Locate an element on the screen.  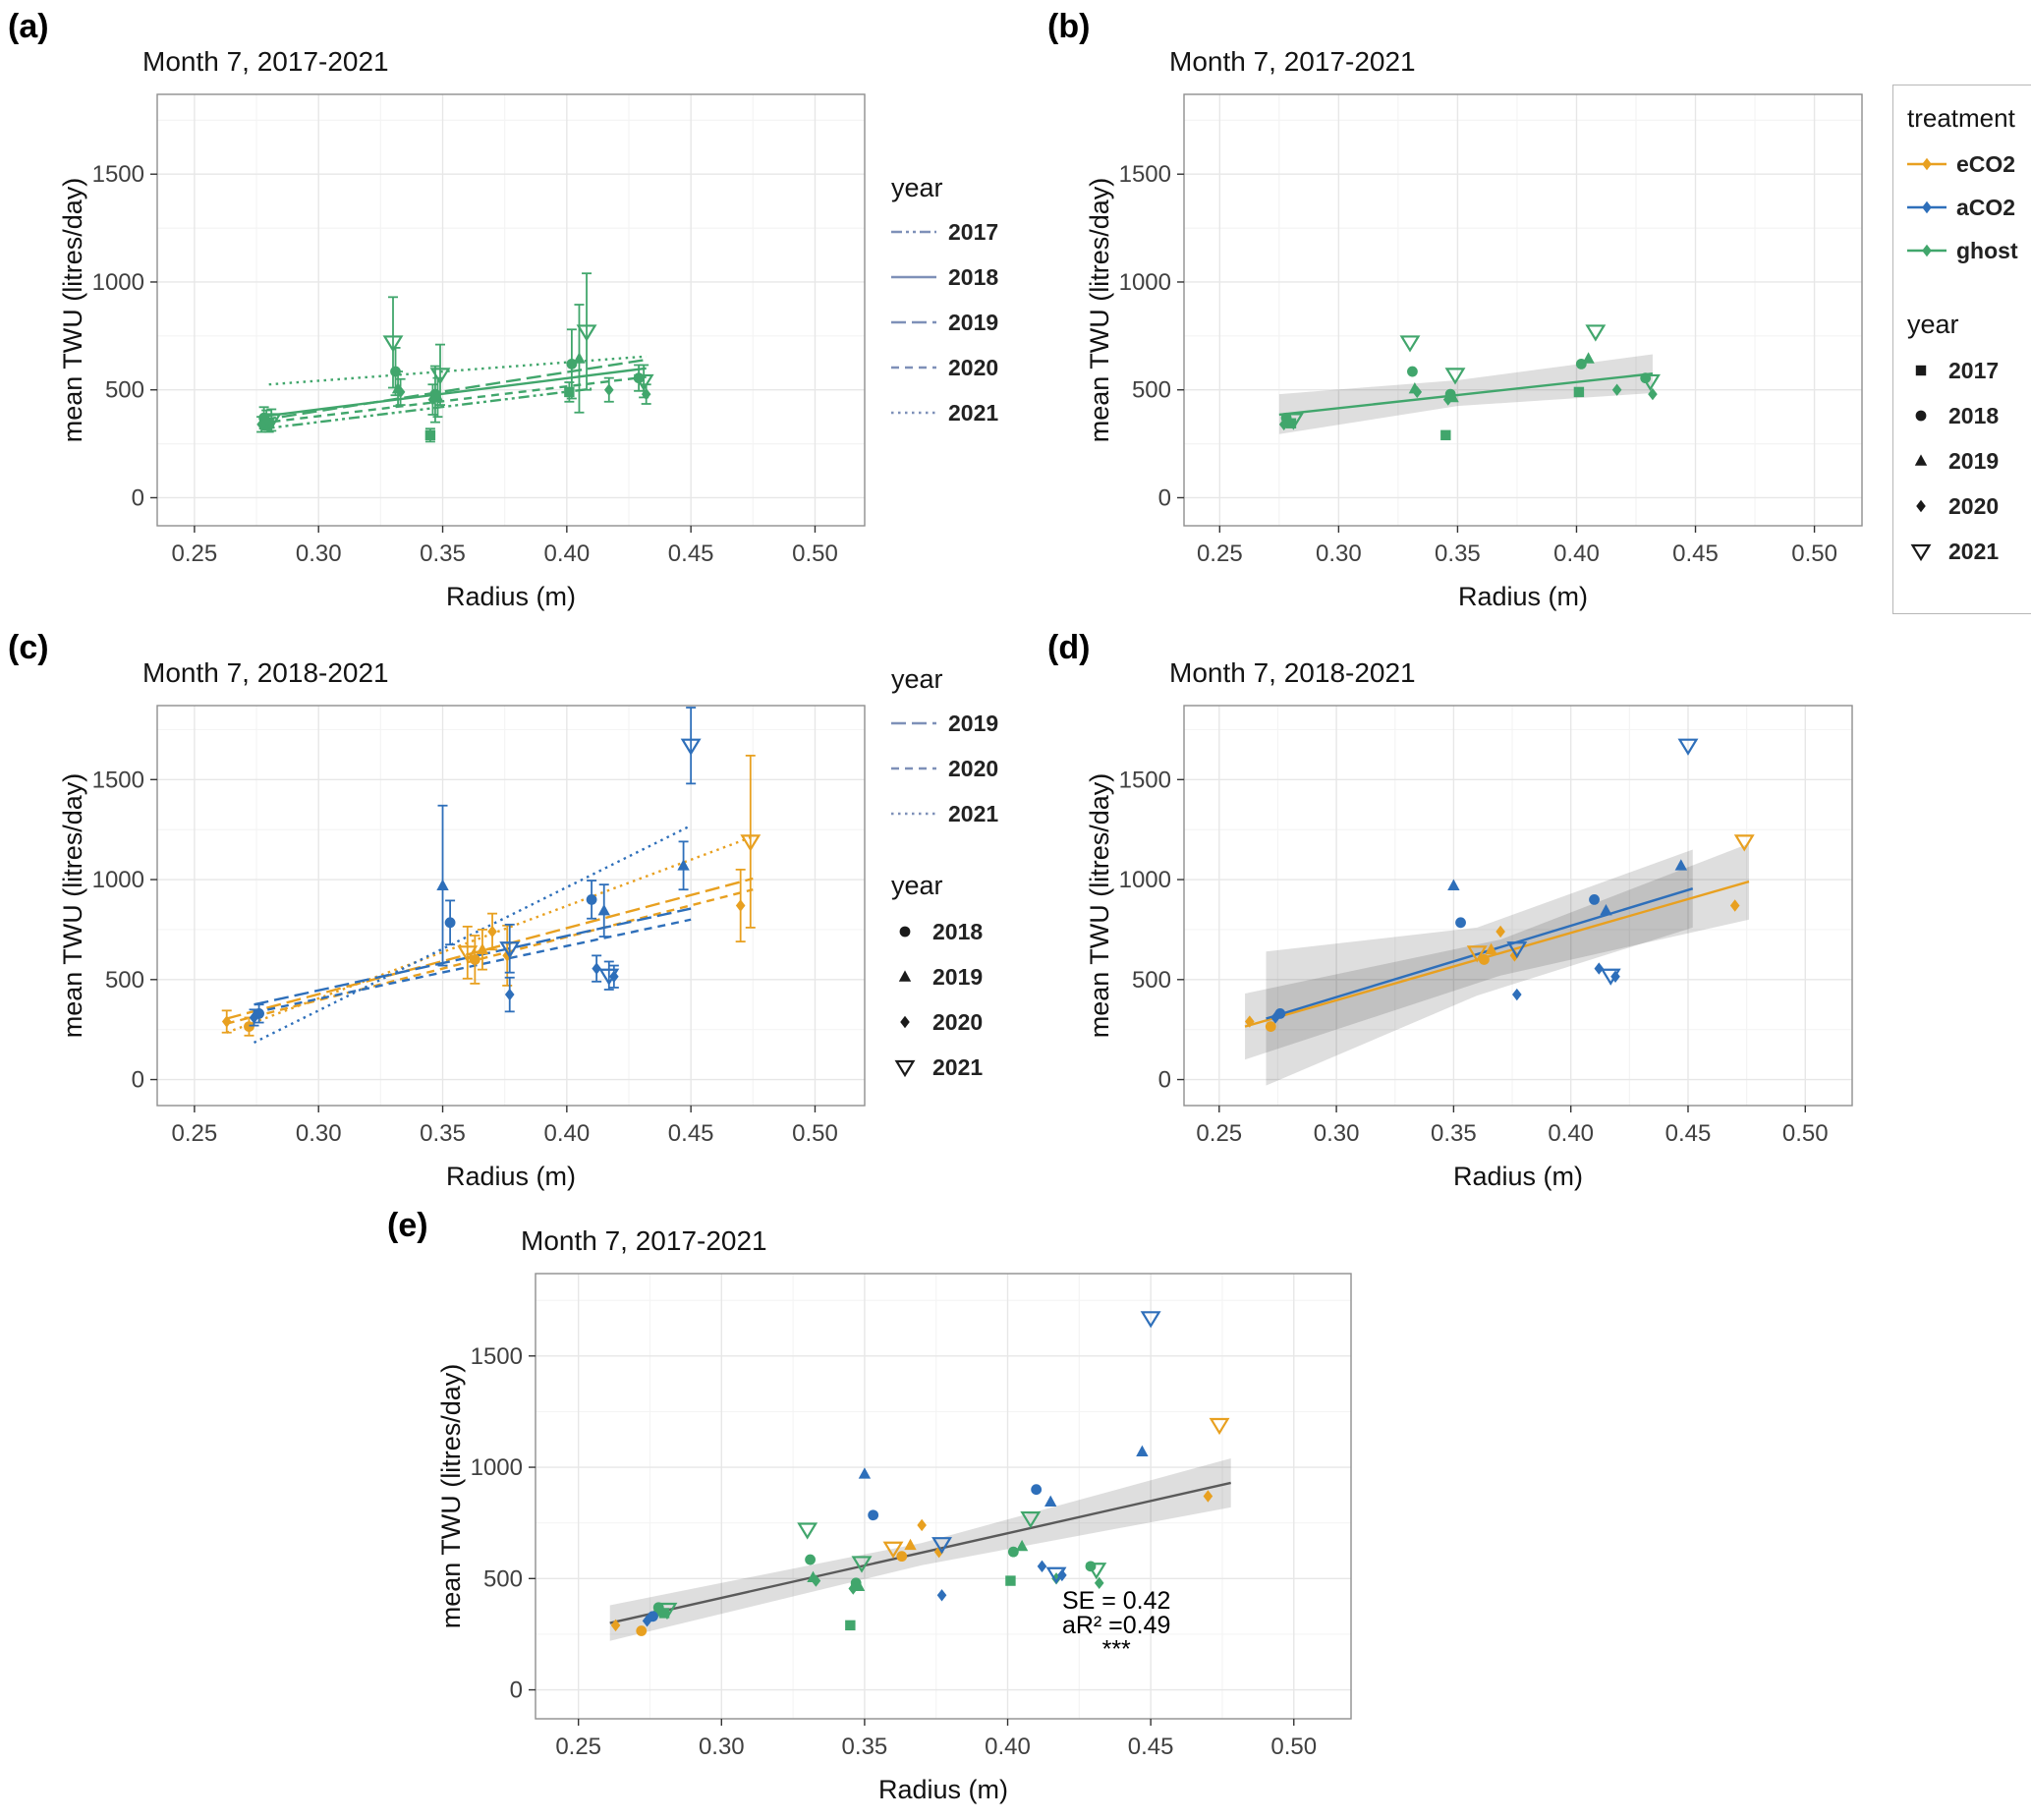
stats-annotation: aR² =0.49 is located at coordinates (1116, 1625).